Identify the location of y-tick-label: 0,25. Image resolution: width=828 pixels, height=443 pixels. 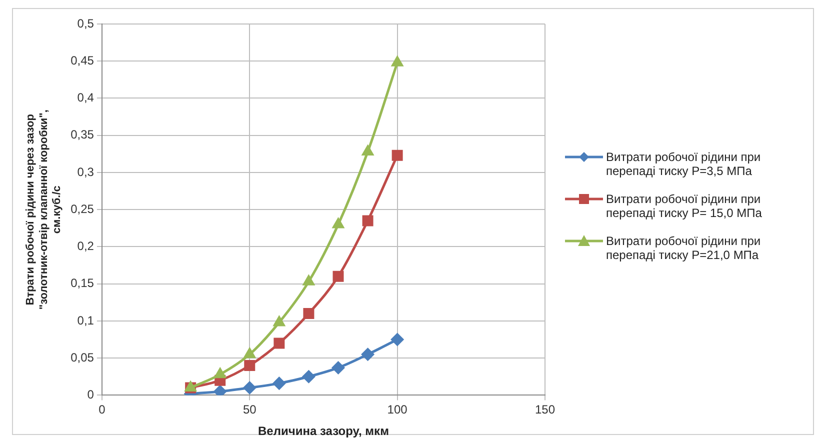
(82, 209).